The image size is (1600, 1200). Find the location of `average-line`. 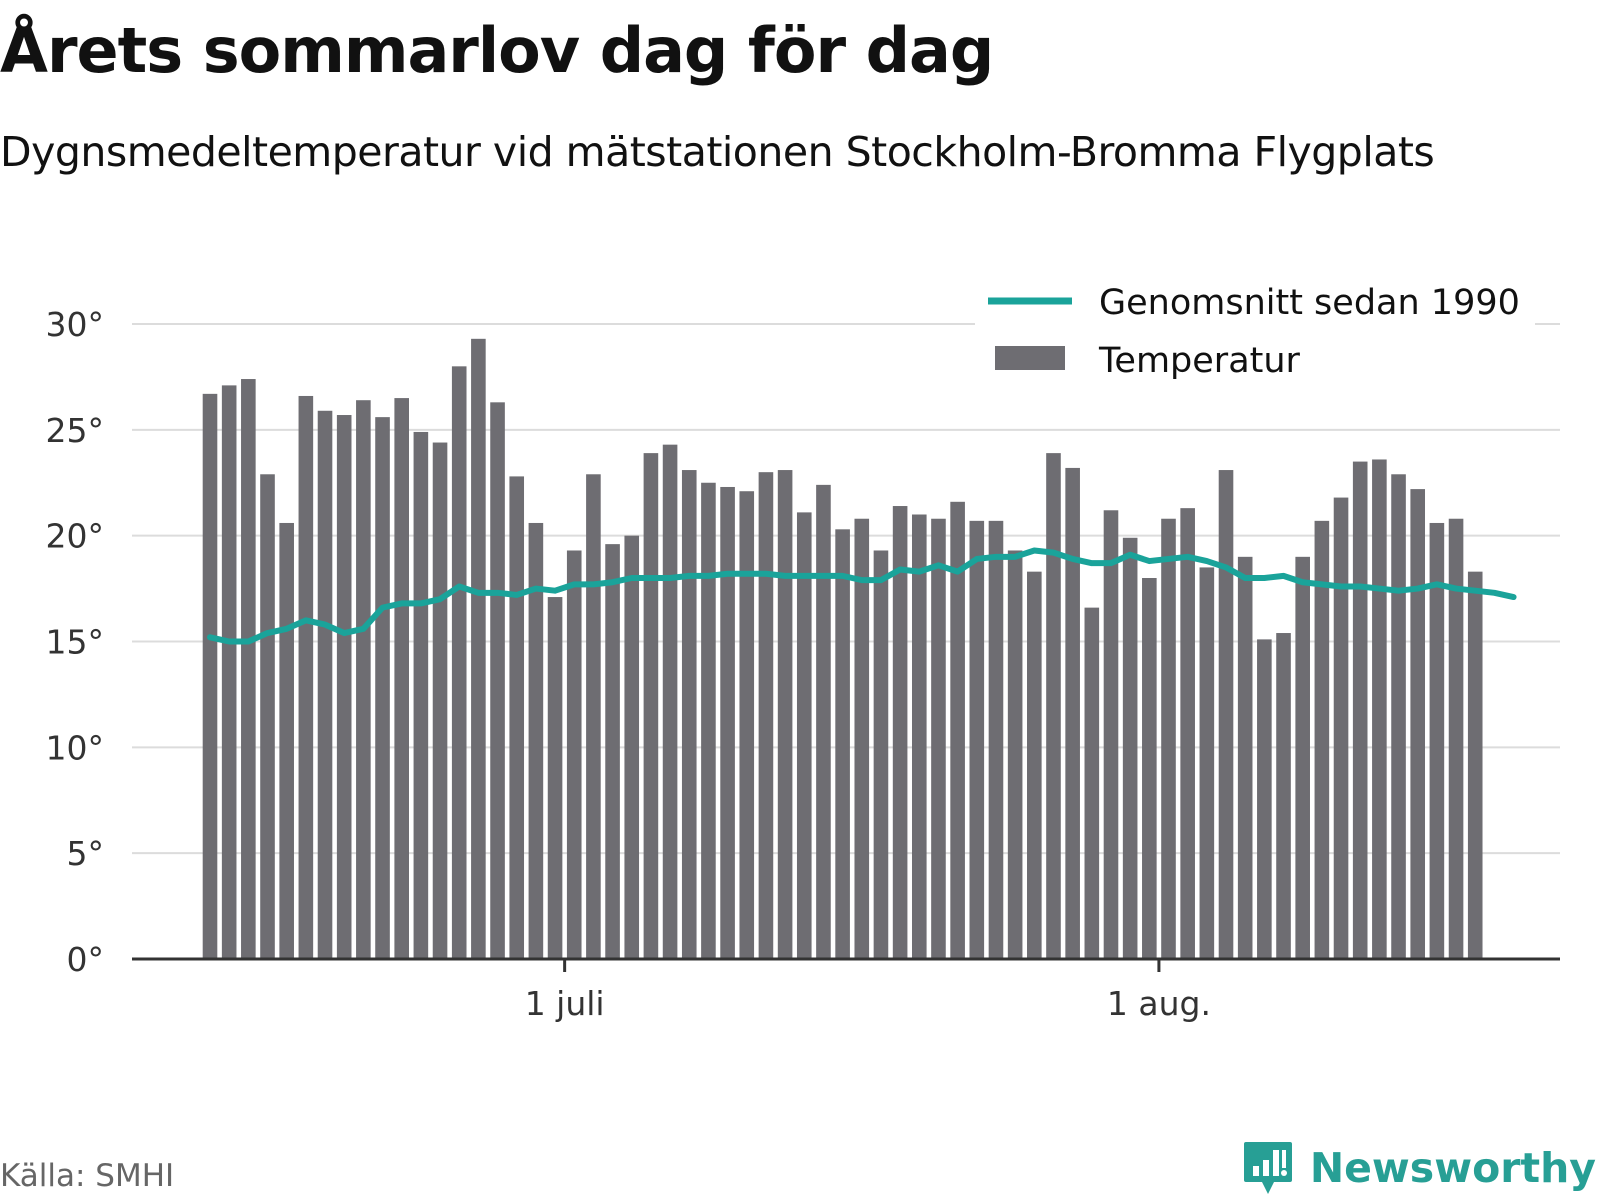

average-line is located at coordinates (862, 596).